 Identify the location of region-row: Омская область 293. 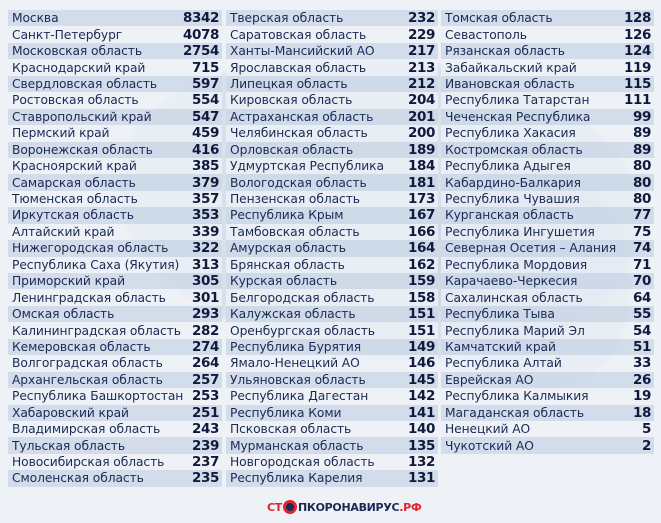
(115, 314).